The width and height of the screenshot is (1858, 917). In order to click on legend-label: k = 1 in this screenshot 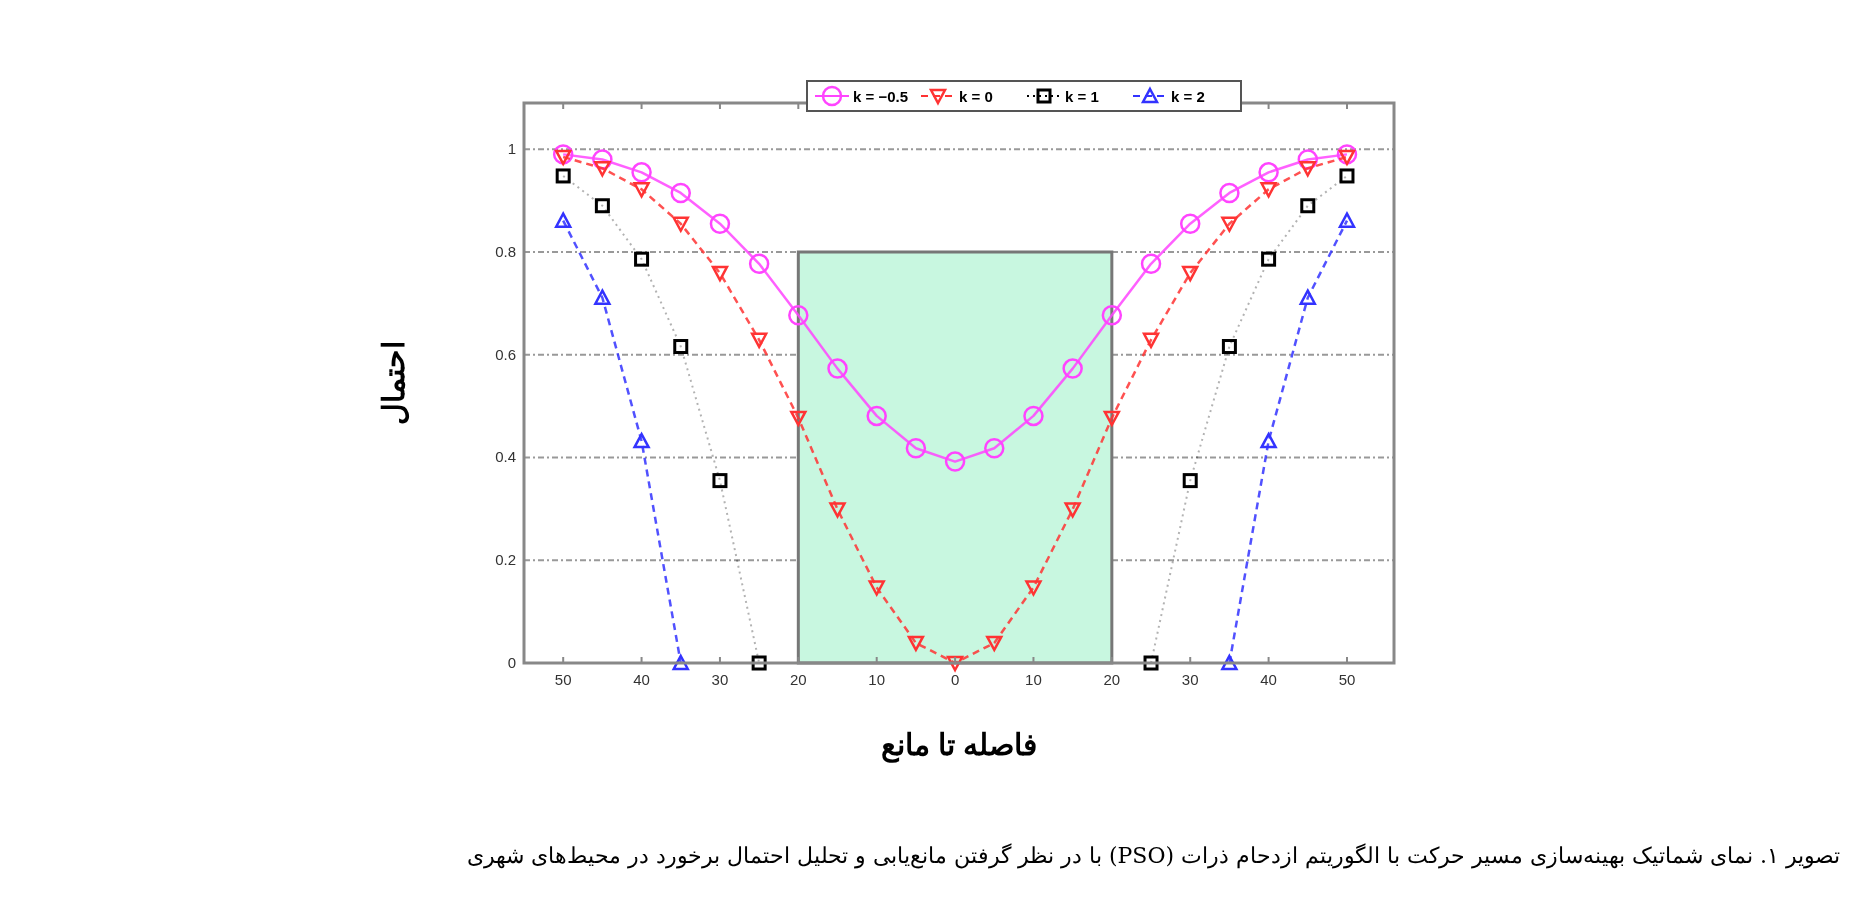, I will do `click(1082, 96)`.